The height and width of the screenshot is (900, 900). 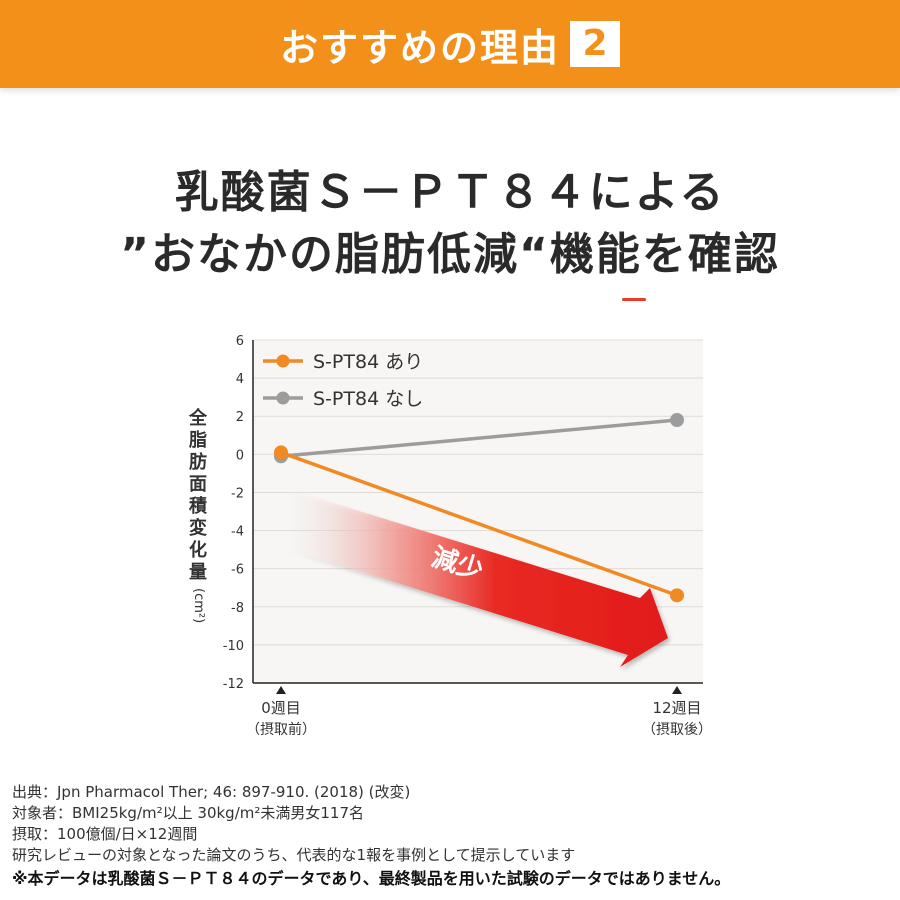 I want to click on y-tick-label: -8, so click(x=237, y=608).